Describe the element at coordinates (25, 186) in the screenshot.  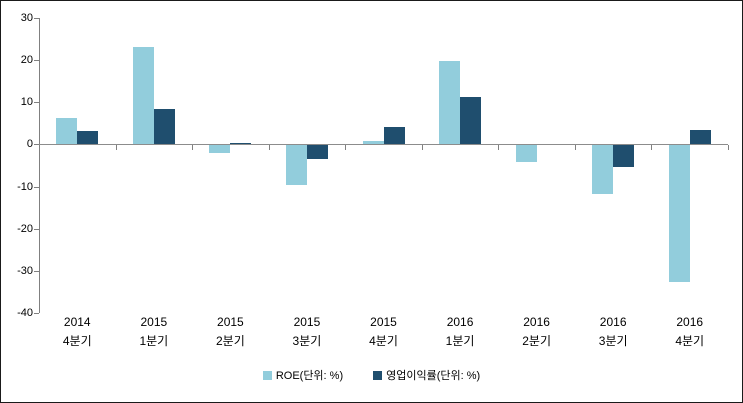
I see `y-tick-label: -10` at that location.